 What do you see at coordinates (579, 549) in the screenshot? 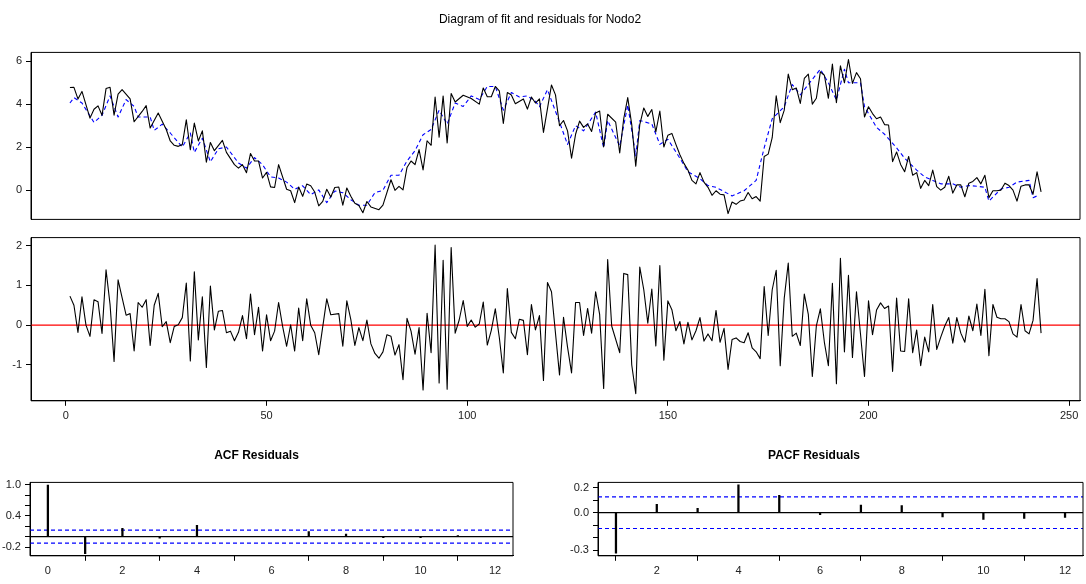
I see `y-tick-label: -0.3` at bounding box center [579, 549].